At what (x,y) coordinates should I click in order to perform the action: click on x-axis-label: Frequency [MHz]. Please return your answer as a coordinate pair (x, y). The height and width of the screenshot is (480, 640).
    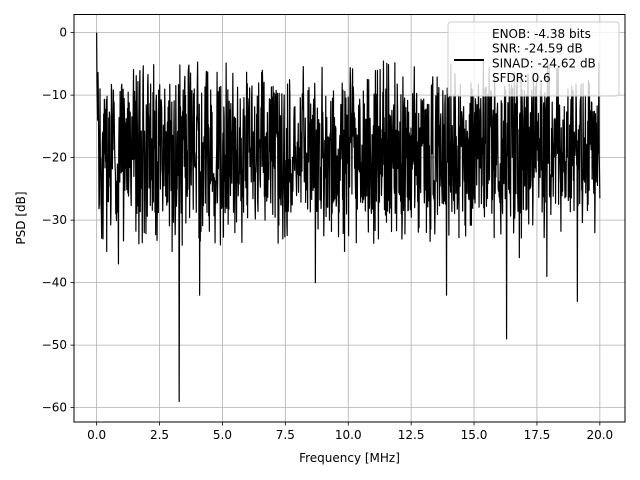
    Looking at the image, I should click on (349, 458).